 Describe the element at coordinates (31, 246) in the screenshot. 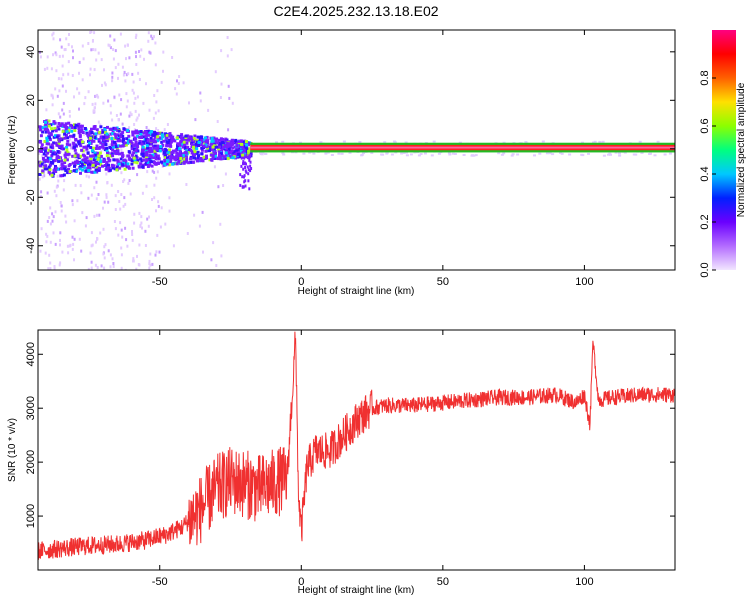

I see `spectrogram-y-tick-label: -40` at that location.